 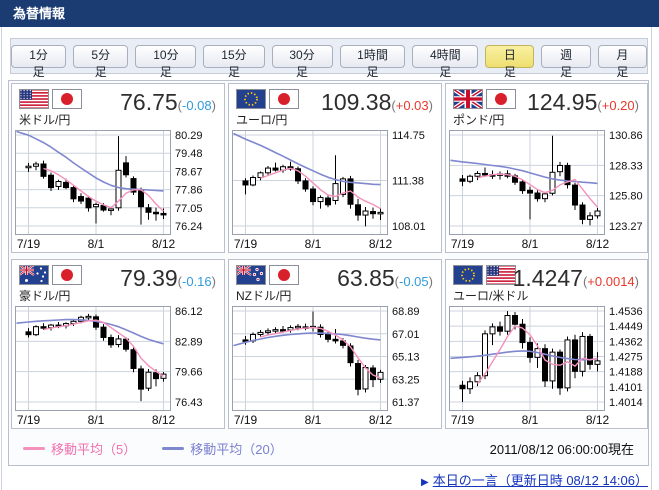 I want to click on price-block: 109.38(+0.03), so click(x=377, y=102).